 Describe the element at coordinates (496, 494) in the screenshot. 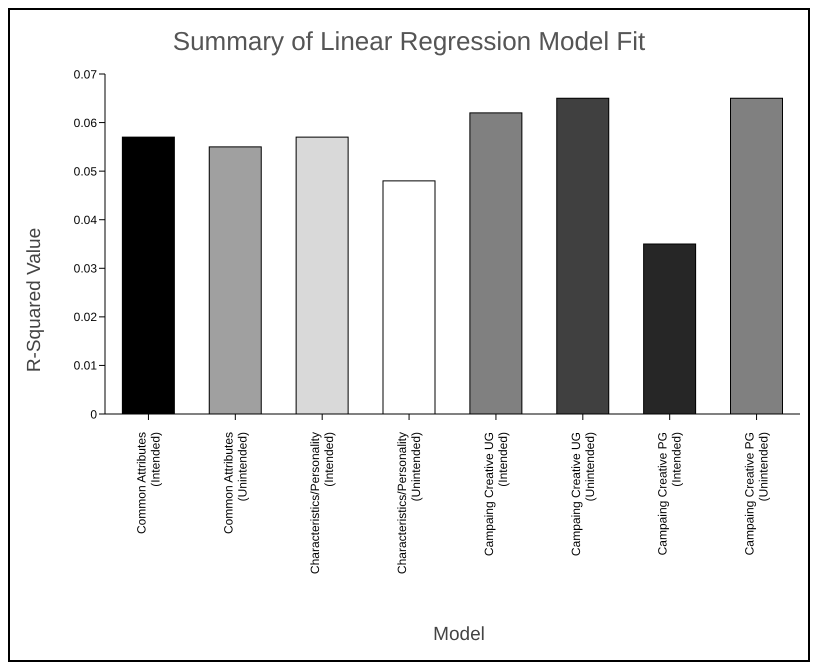

I see `x-tick-label: Campaing Creative UG (Intended)` at that location.